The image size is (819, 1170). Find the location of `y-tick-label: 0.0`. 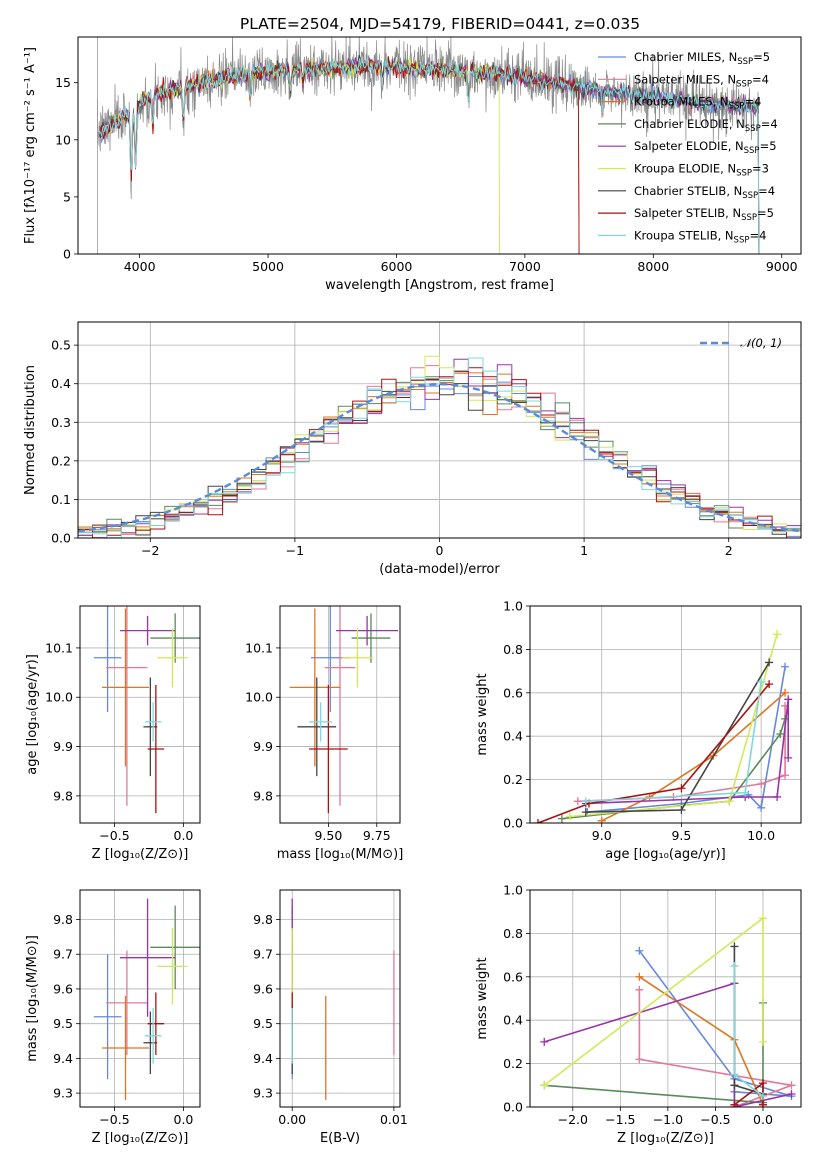

y-tick-label: 0.0 is located at coordinates (61, 538).